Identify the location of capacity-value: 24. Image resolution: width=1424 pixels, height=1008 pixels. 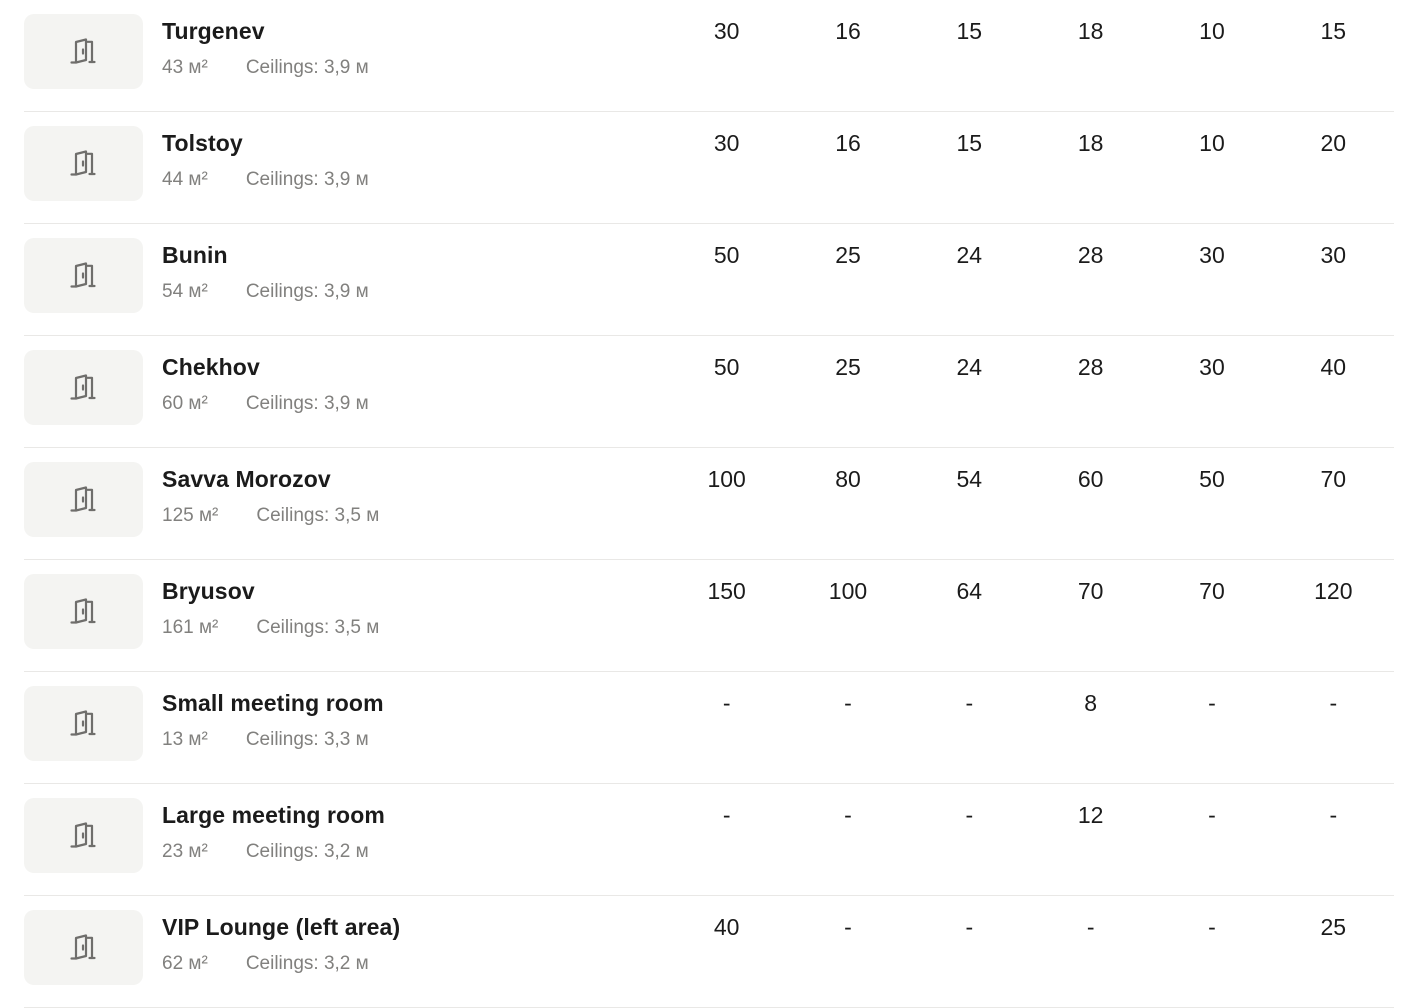
(969, 367).